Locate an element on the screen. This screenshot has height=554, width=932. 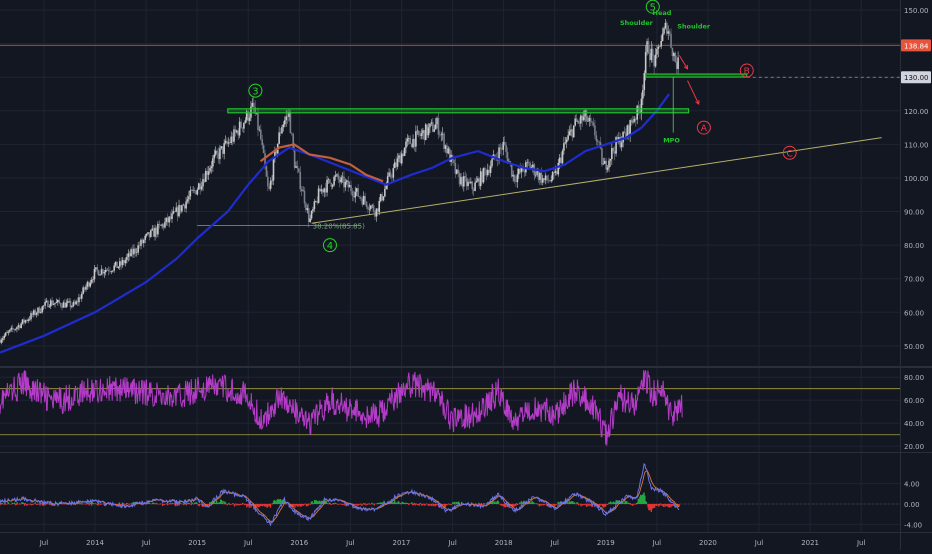
rsi-axis-tick-label: 40.00 is located at coordinates (914, 424).